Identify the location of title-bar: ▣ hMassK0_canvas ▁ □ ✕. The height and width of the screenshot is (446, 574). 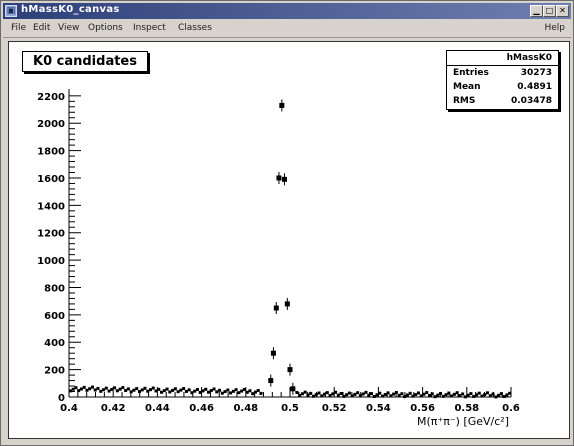
(287, 11).